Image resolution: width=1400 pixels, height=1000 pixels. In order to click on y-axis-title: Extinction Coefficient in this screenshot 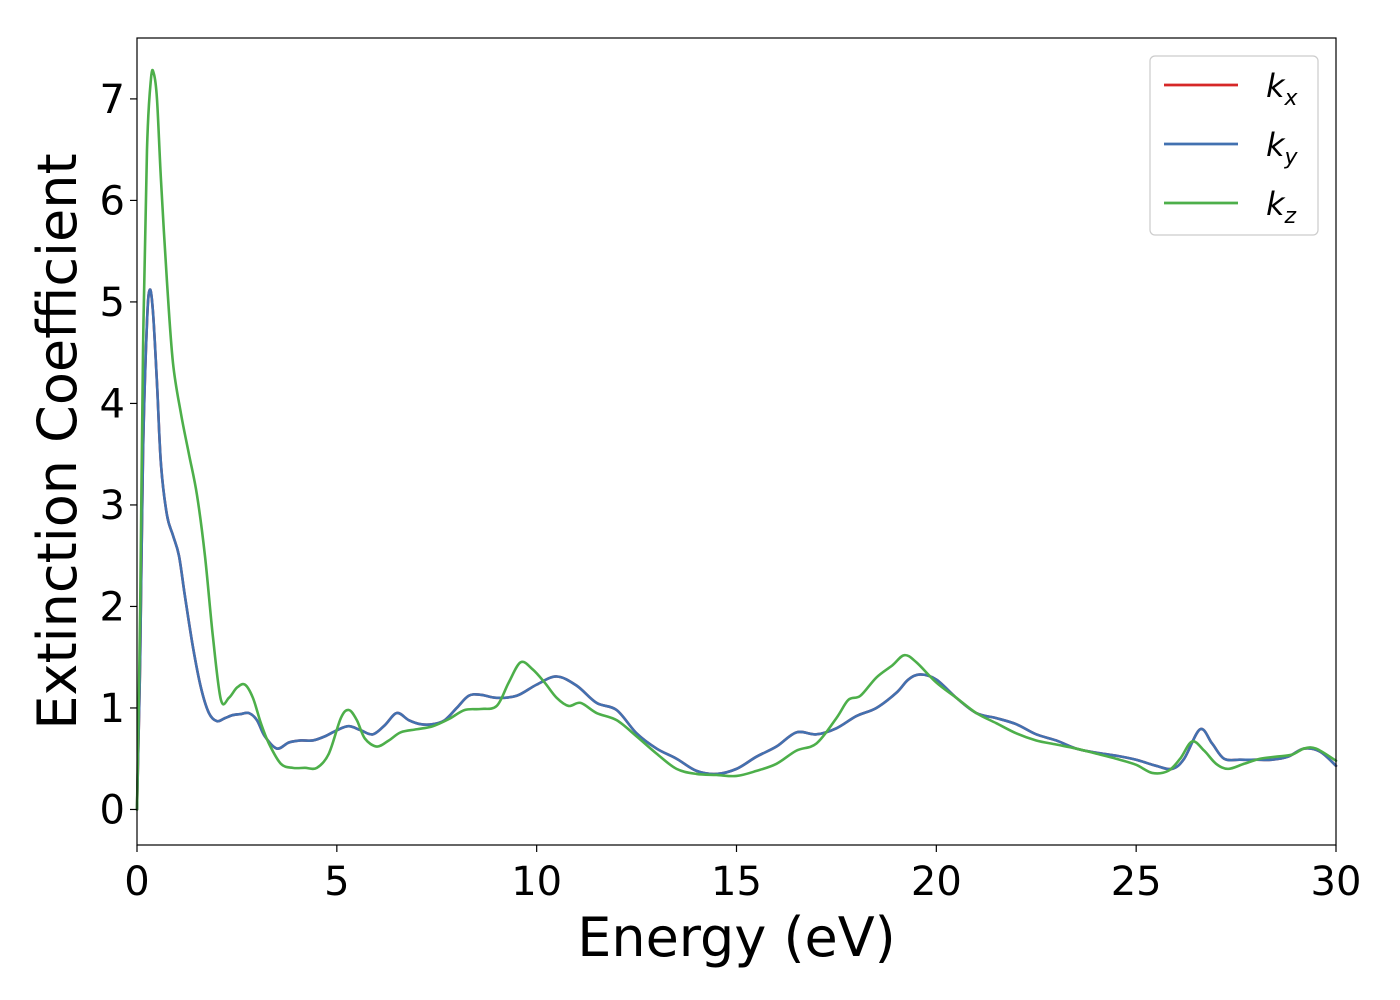, I will do `click(57, 441)`.